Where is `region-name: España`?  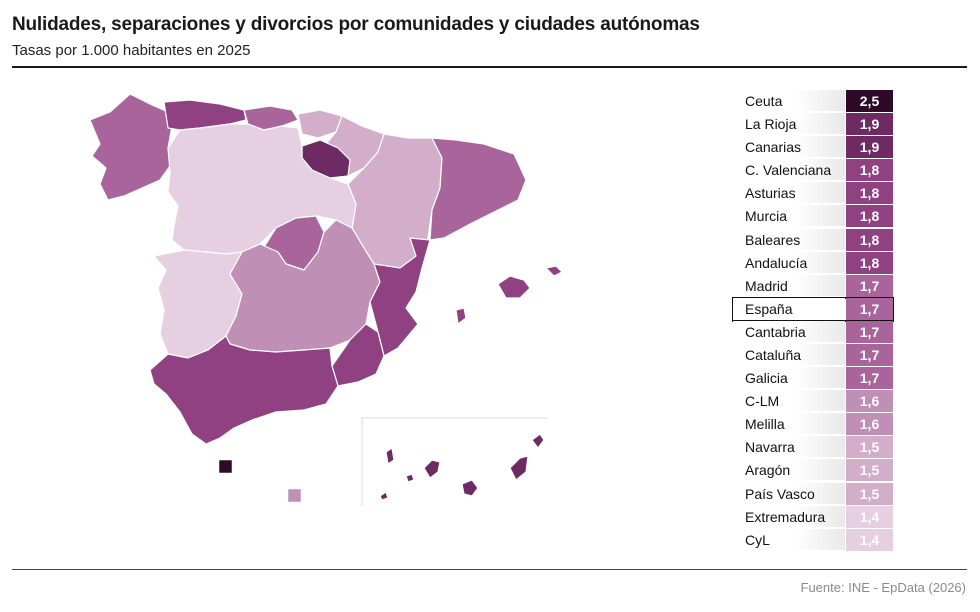
region-name: España is located at coordinates (789, 308).